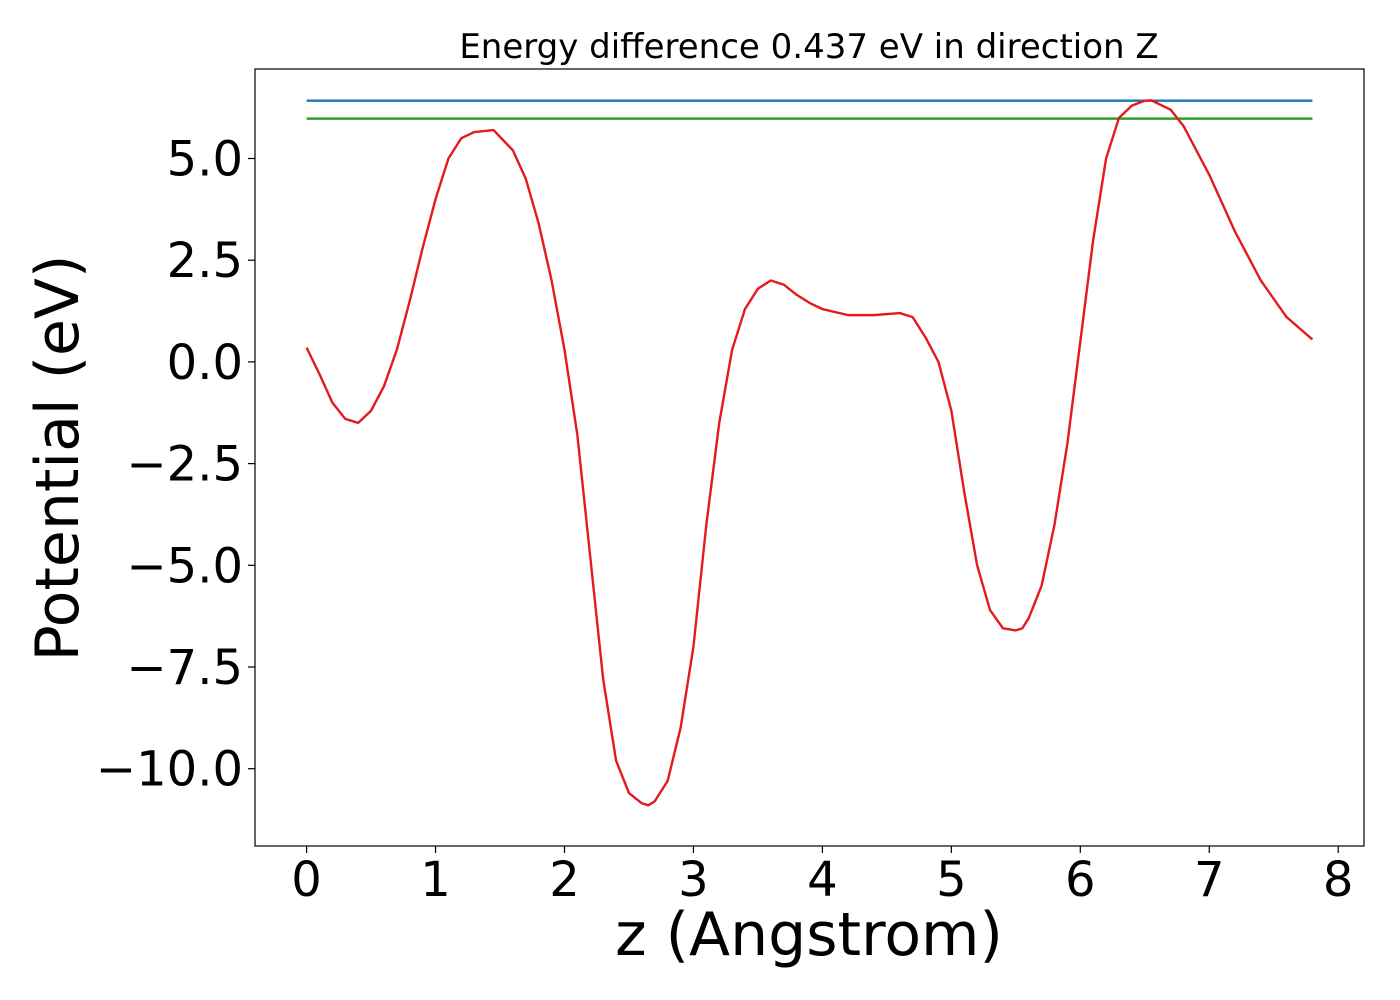  Describe the element at coordinates (435, 880) in the screenshot. I see `x-tick-label: 1` at that location.